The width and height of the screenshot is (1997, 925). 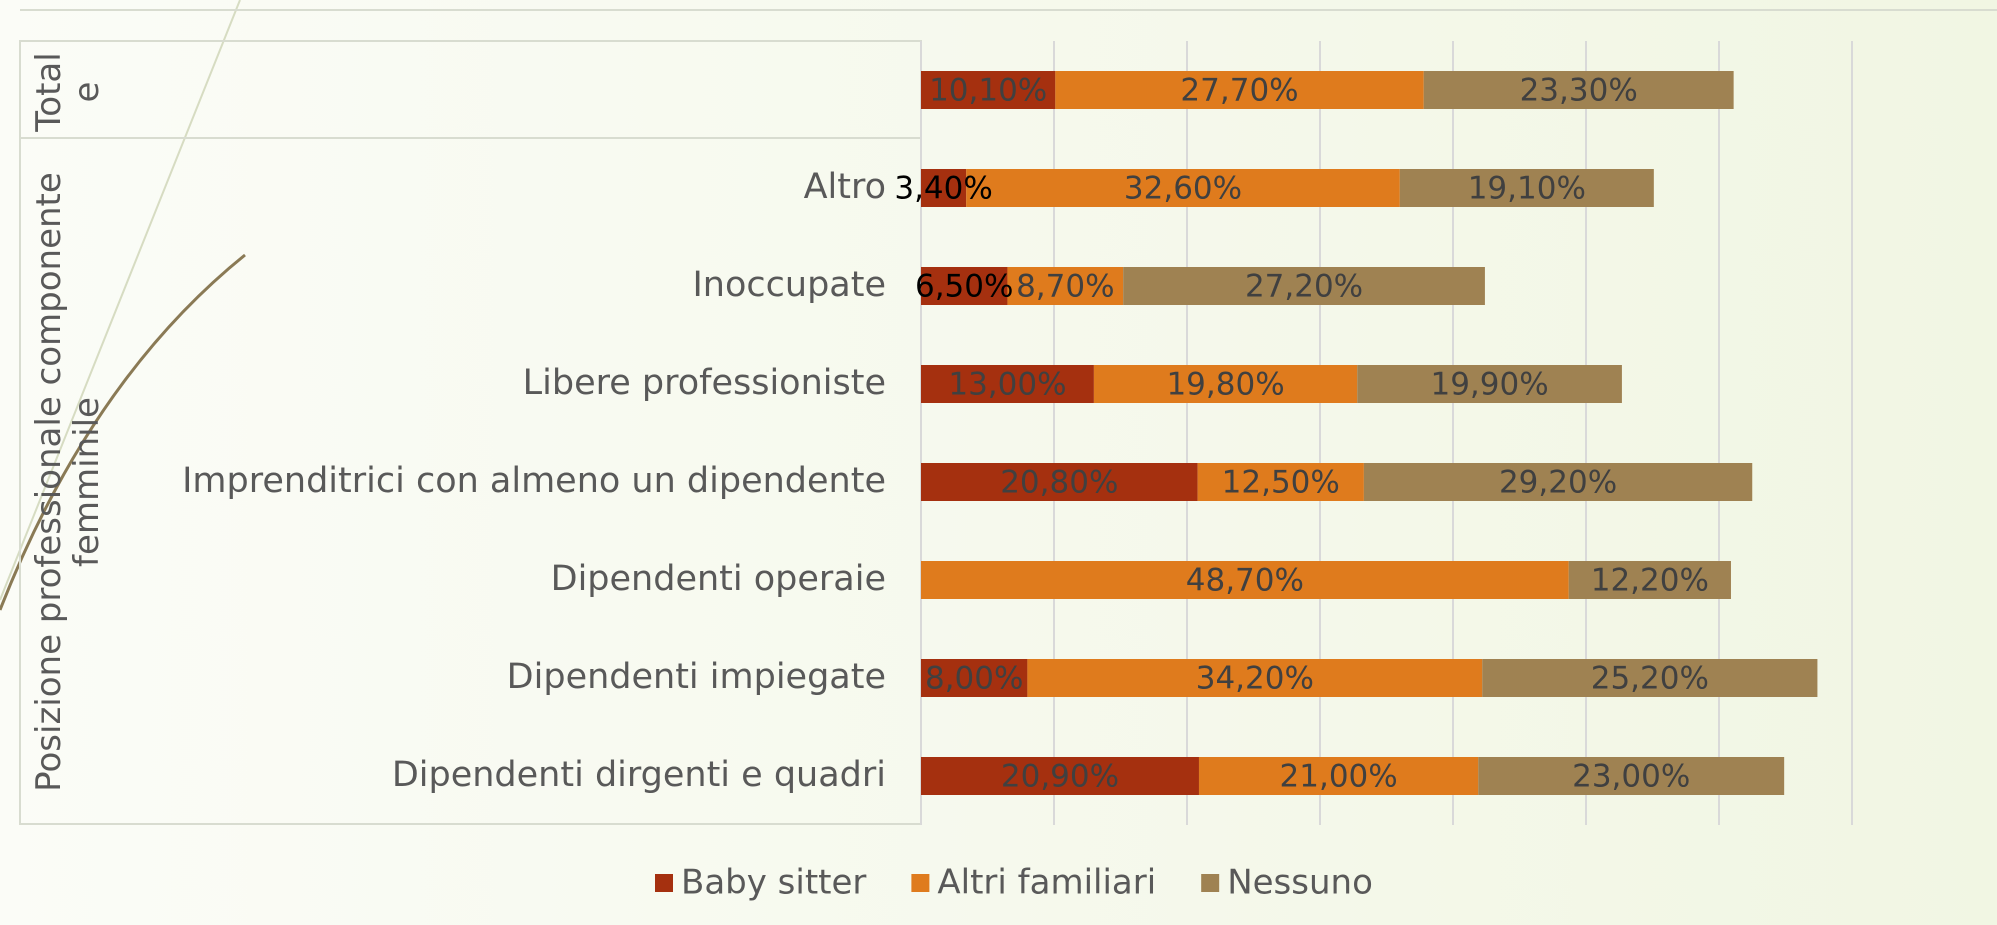 I want to click on data-label: 23,00%, so click(x=1631, y=777).